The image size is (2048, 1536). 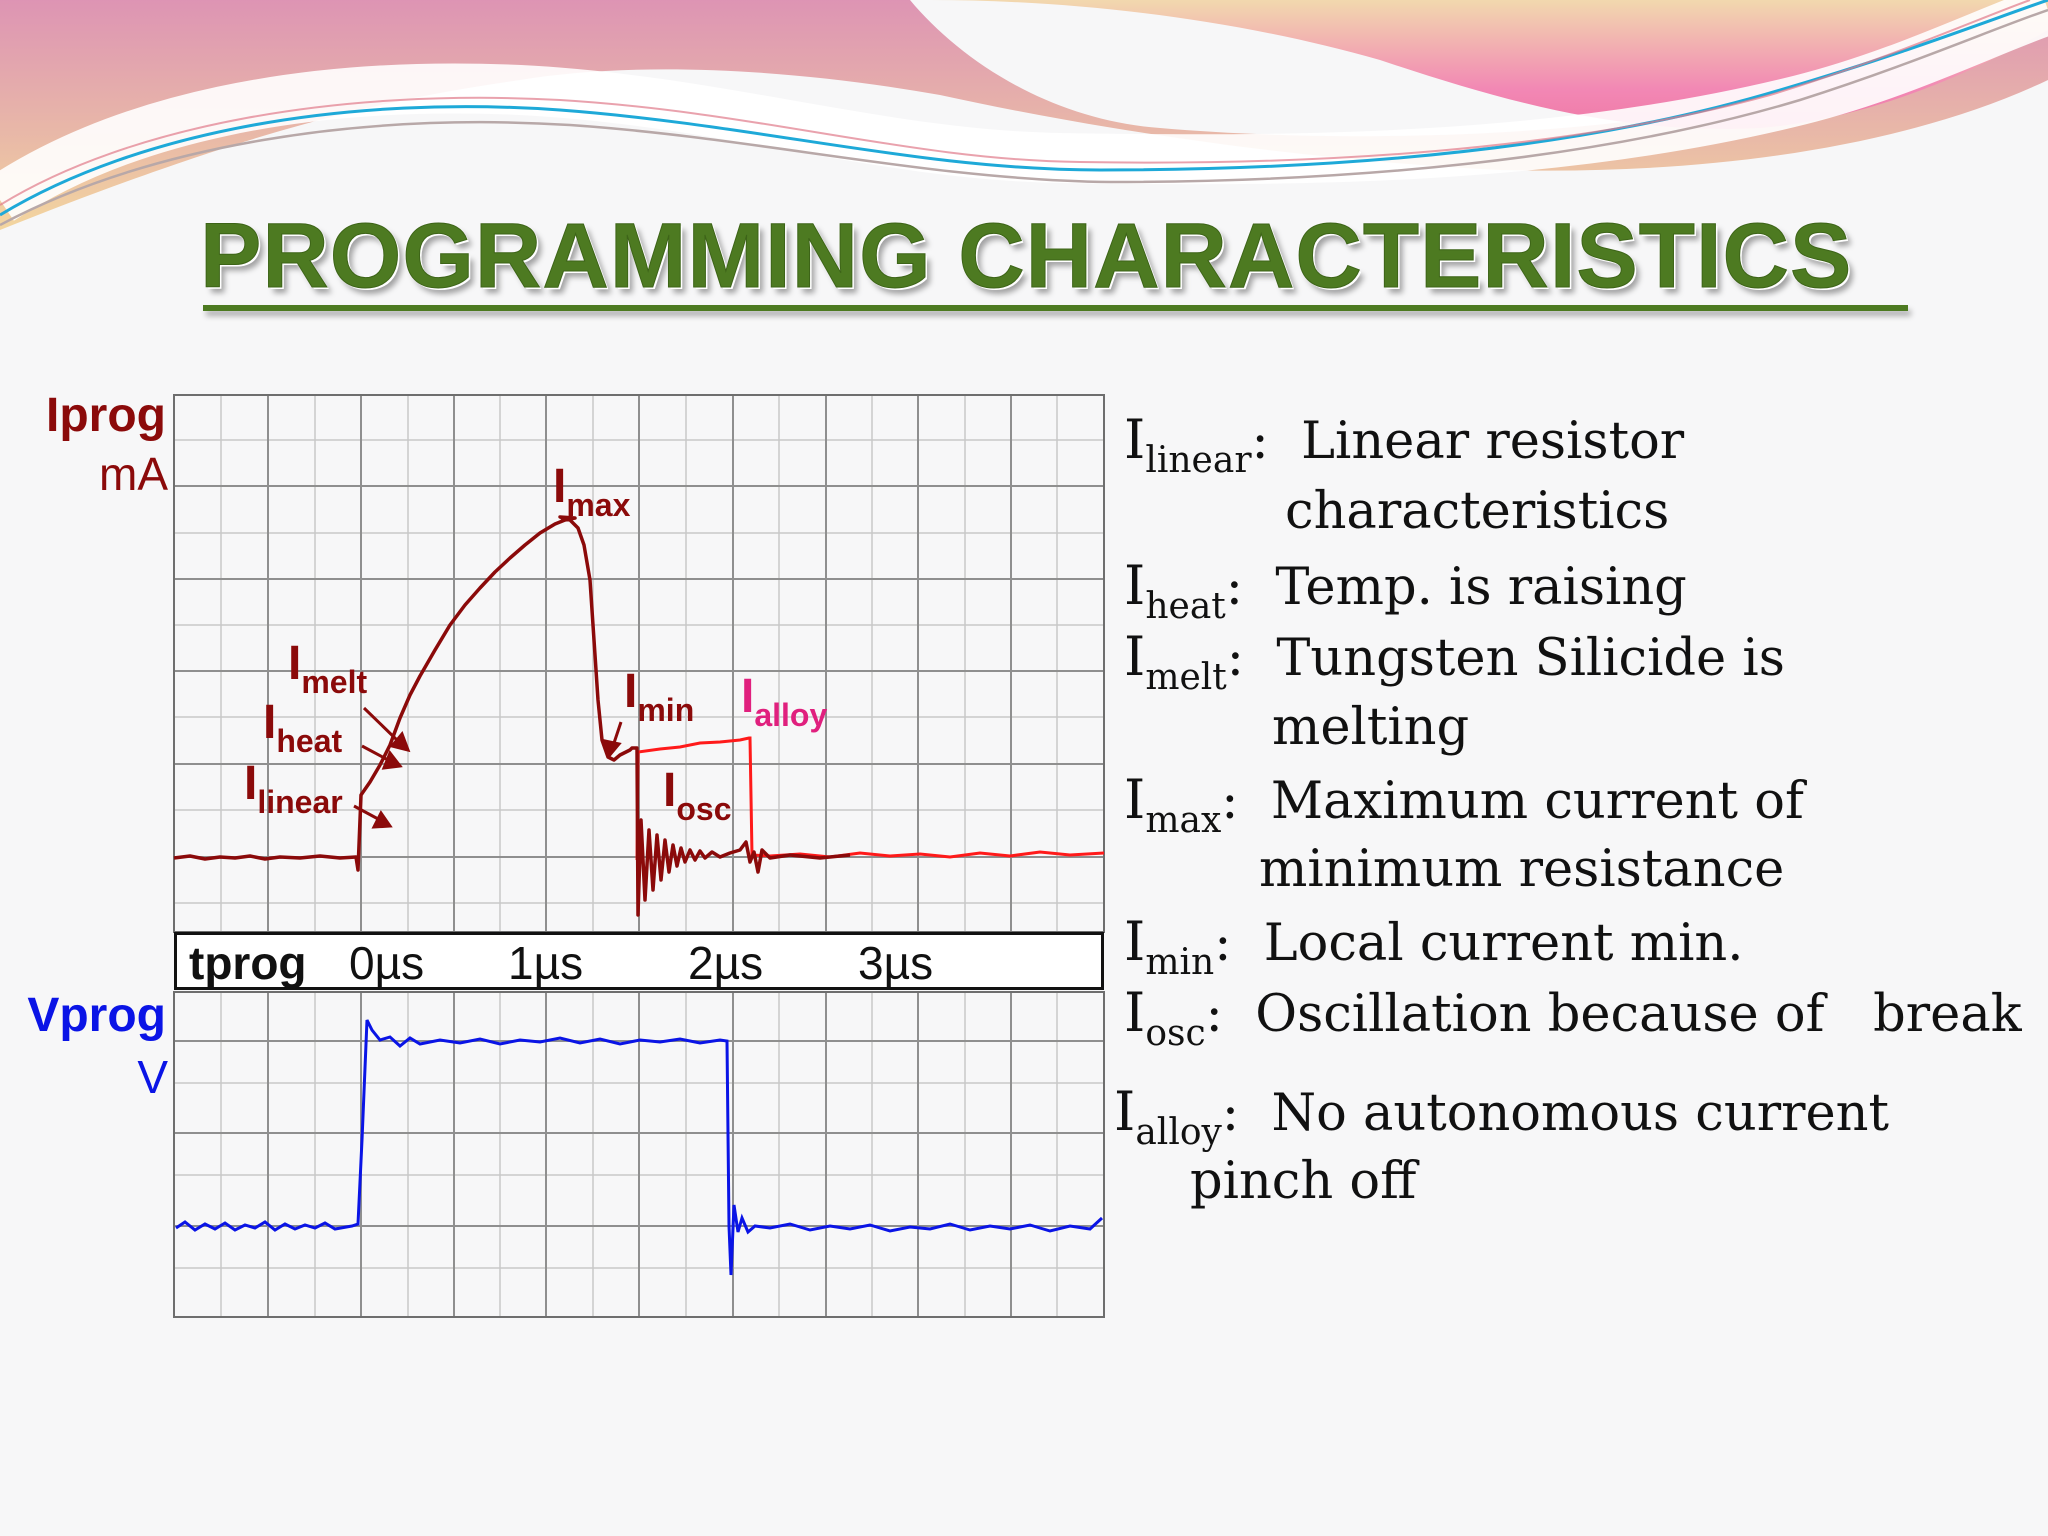 I want to click on voltage-axis-unit: V, so click(x=152, y=1077).